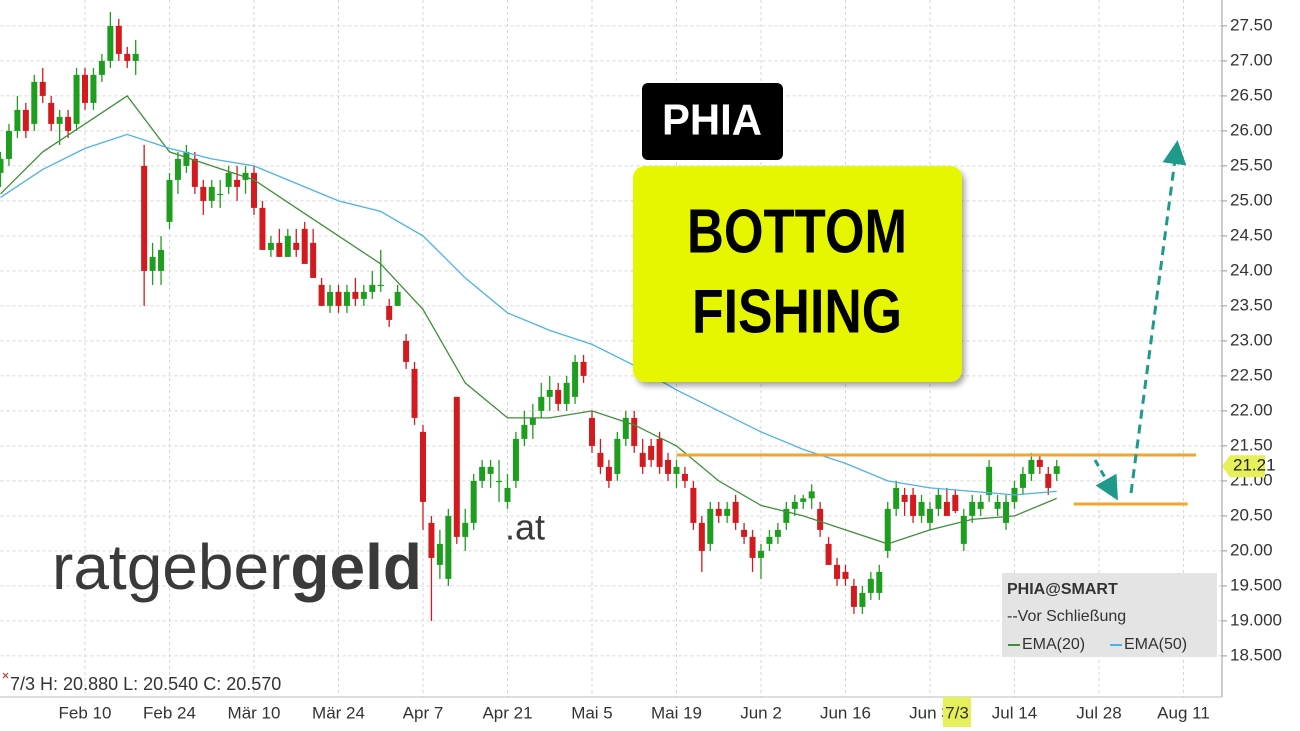  Describe the element at coordinates (1251, 444) in the screenshot. I see `y-tick-label: 21.50` at that location.